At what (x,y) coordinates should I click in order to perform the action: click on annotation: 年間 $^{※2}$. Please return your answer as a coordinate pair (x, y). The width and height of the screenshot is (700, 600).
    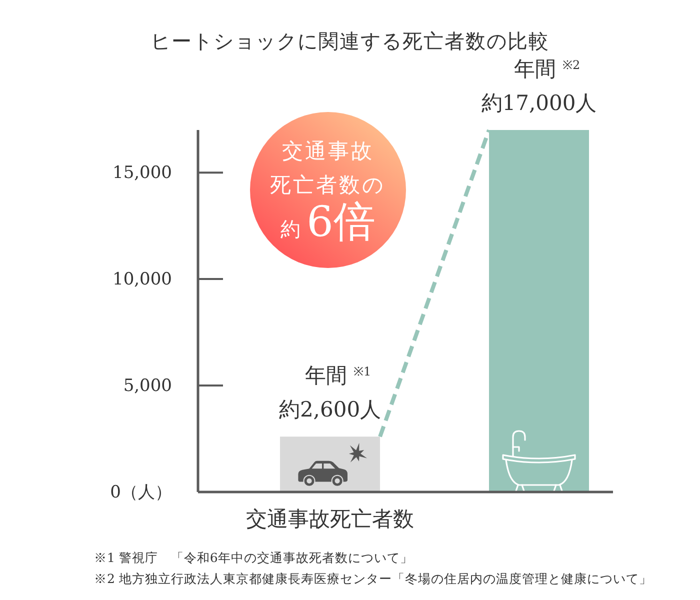
    Looking at the image, I should click on (547, 69).